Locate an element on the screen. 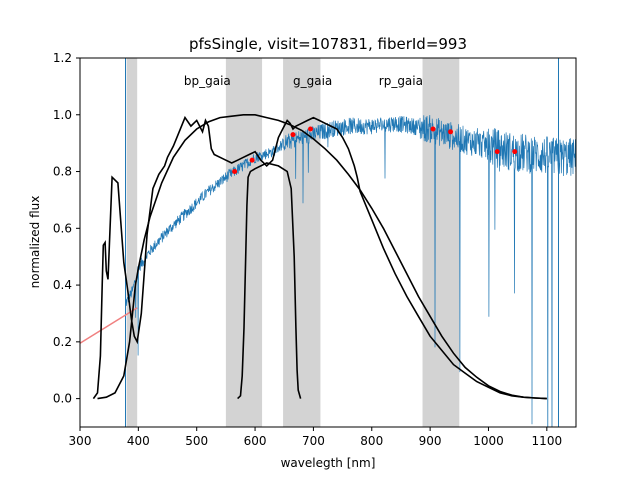 The width and height of the screenshot is (640, 480). rp_gaia-curve is located at coordinates (269, 281).